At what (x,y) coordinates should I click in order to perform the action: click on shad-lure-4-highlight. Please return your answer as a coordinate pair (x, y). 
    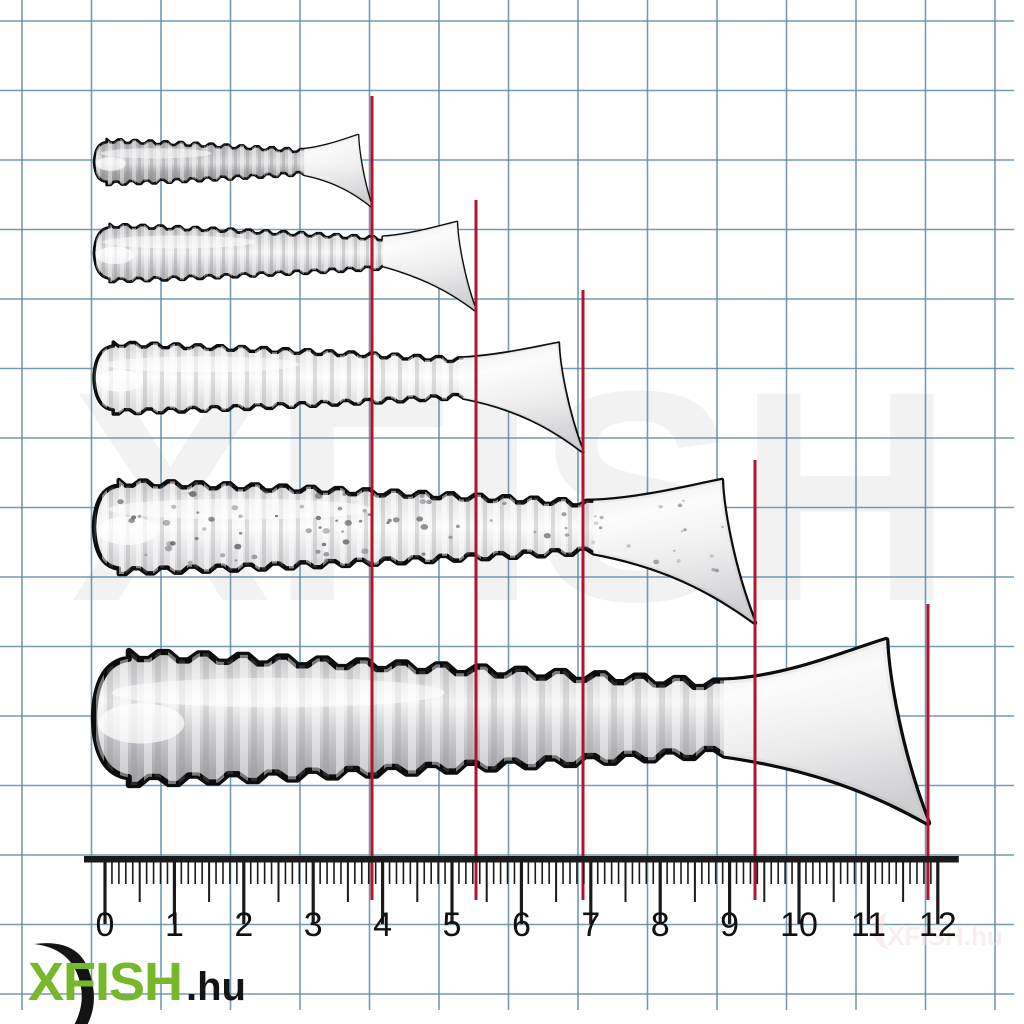
    Looking at the image, I should click on (240, 509).